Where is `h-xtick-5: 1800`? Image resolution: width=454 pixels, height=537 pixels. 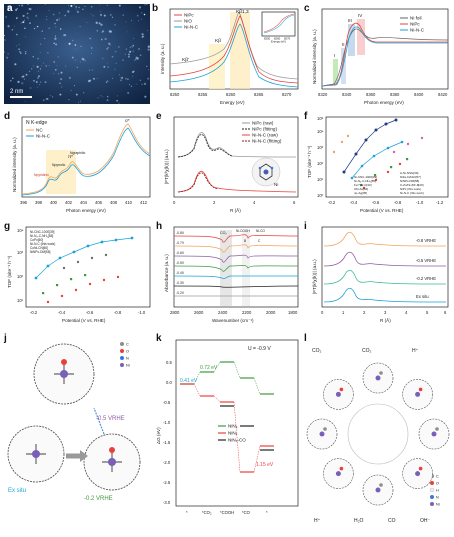
h-xtick-5: 1800 is located at coordinates (293, 312).